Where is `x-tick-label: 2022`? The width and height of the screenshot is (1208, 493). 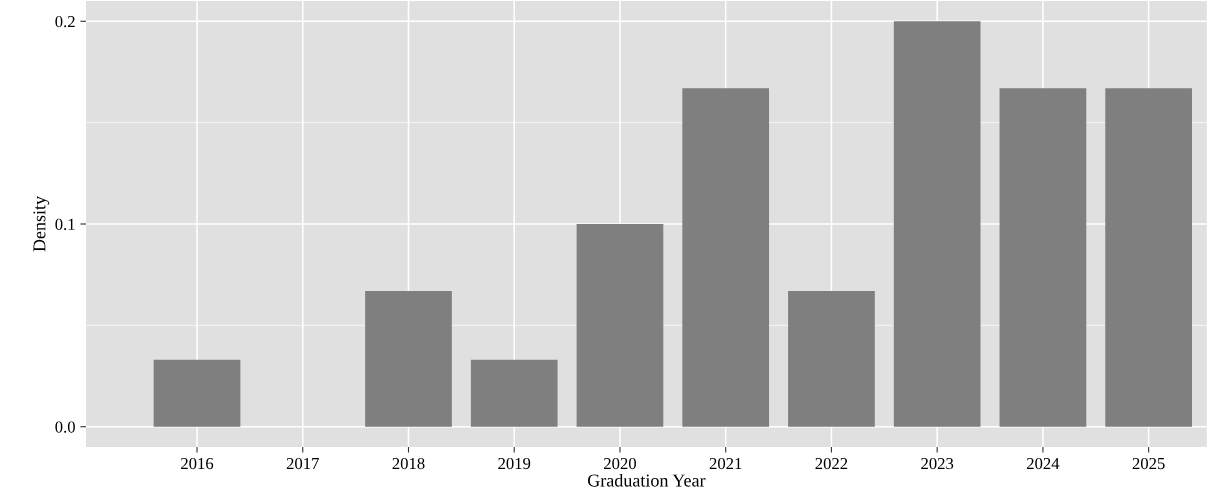
x-tick-label: 2022 is located at coordinates (831, 463).